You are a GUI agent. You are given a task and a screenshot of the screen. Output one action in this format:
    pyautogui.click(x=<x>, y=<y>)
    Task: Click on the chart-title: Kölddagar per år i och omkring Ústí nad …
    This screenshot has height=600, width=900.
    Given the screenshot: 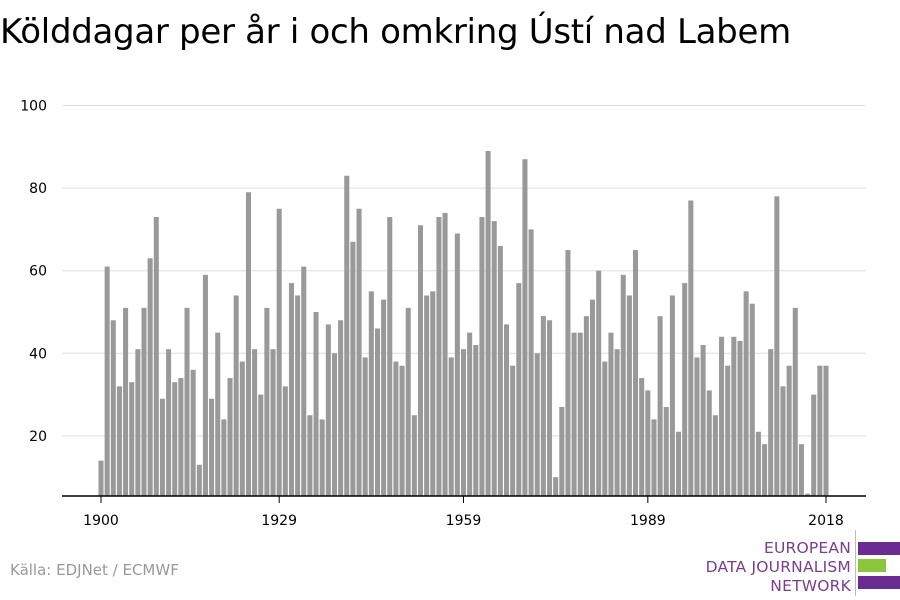 What is the action you would take?
    pyautogui.click(x=395, y=32)
    